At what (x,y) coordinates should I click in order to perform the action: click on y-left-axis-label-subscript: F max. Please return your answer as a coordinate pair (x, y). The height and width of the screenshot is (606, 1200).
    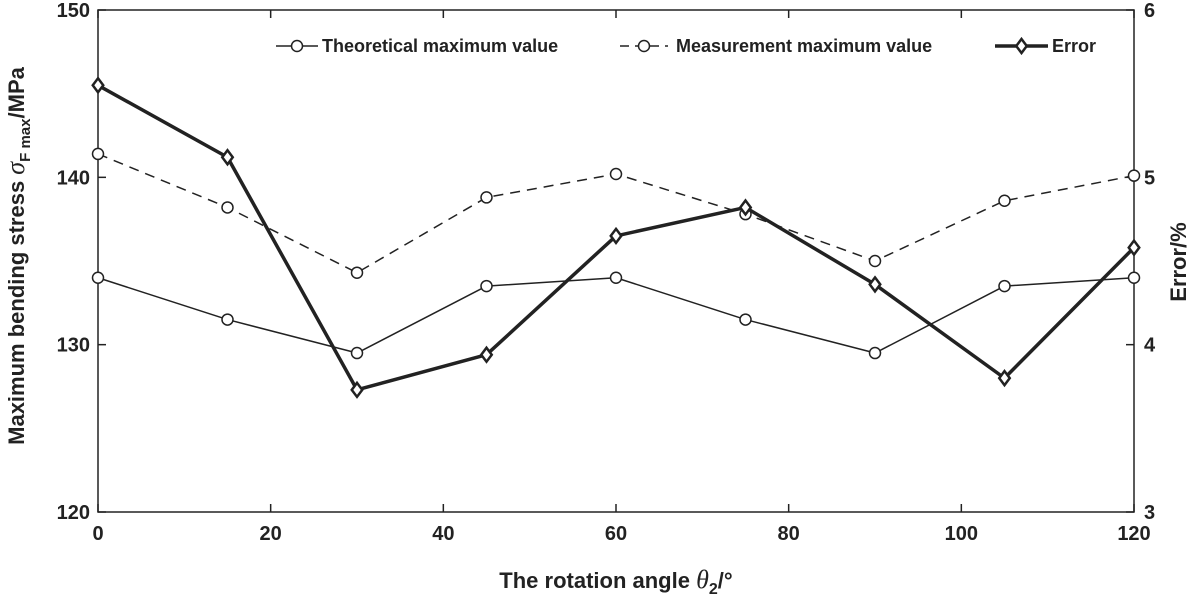
    Looking at the image, I should click on (25, 140).